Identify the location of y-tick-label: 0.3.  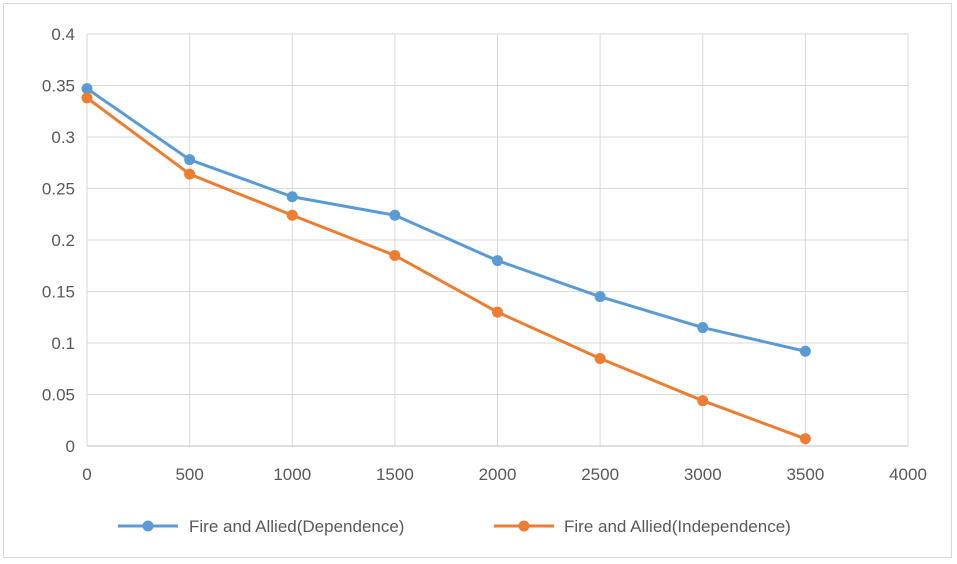
(63, 137).